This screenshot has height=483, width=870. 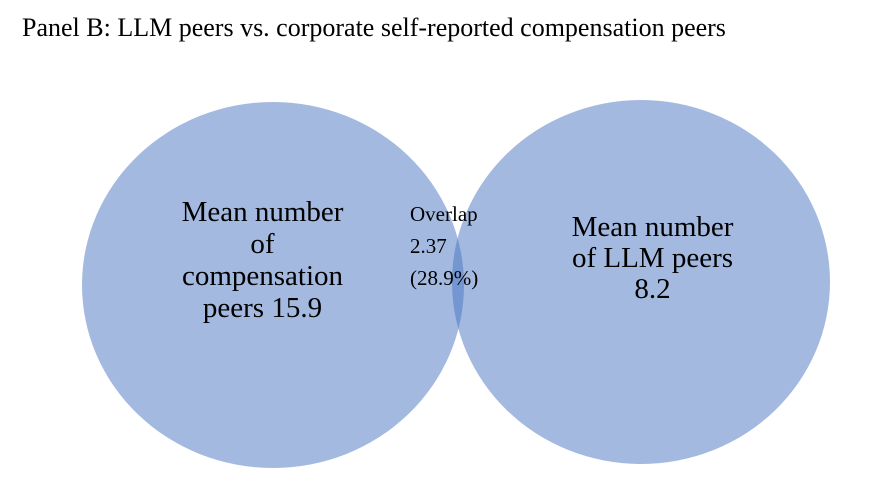 I want to click on overlap-label-line: Overlap, so click(x=444, y=214).